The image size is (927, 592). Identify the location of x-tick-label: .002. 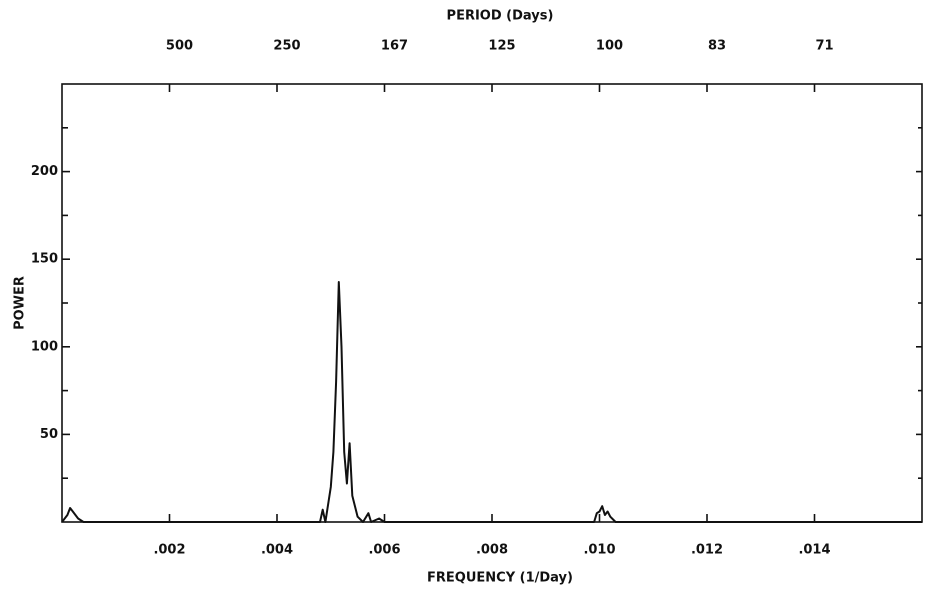
(169, 550).